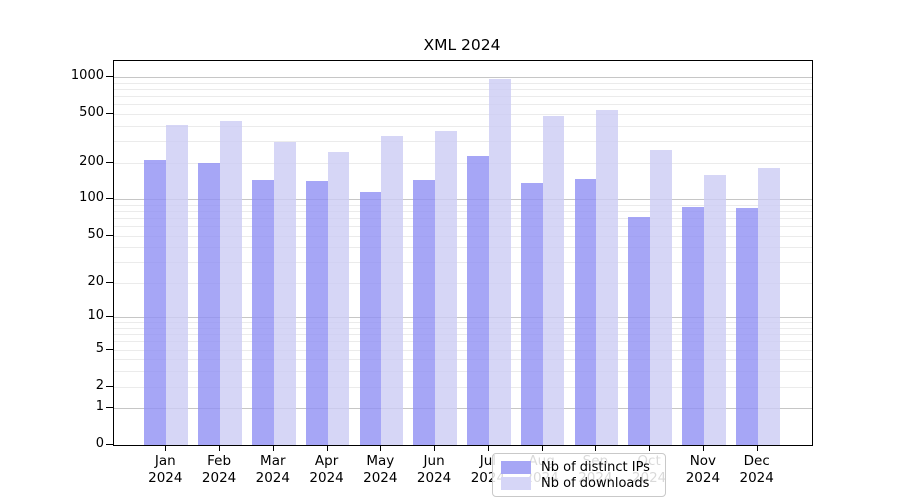 This screenshot has width=900, height=500. What do you see at coordinates (434, 461) in the screenshot?
I see `x-tick-month: Jun` at bounding box center [434, 461].